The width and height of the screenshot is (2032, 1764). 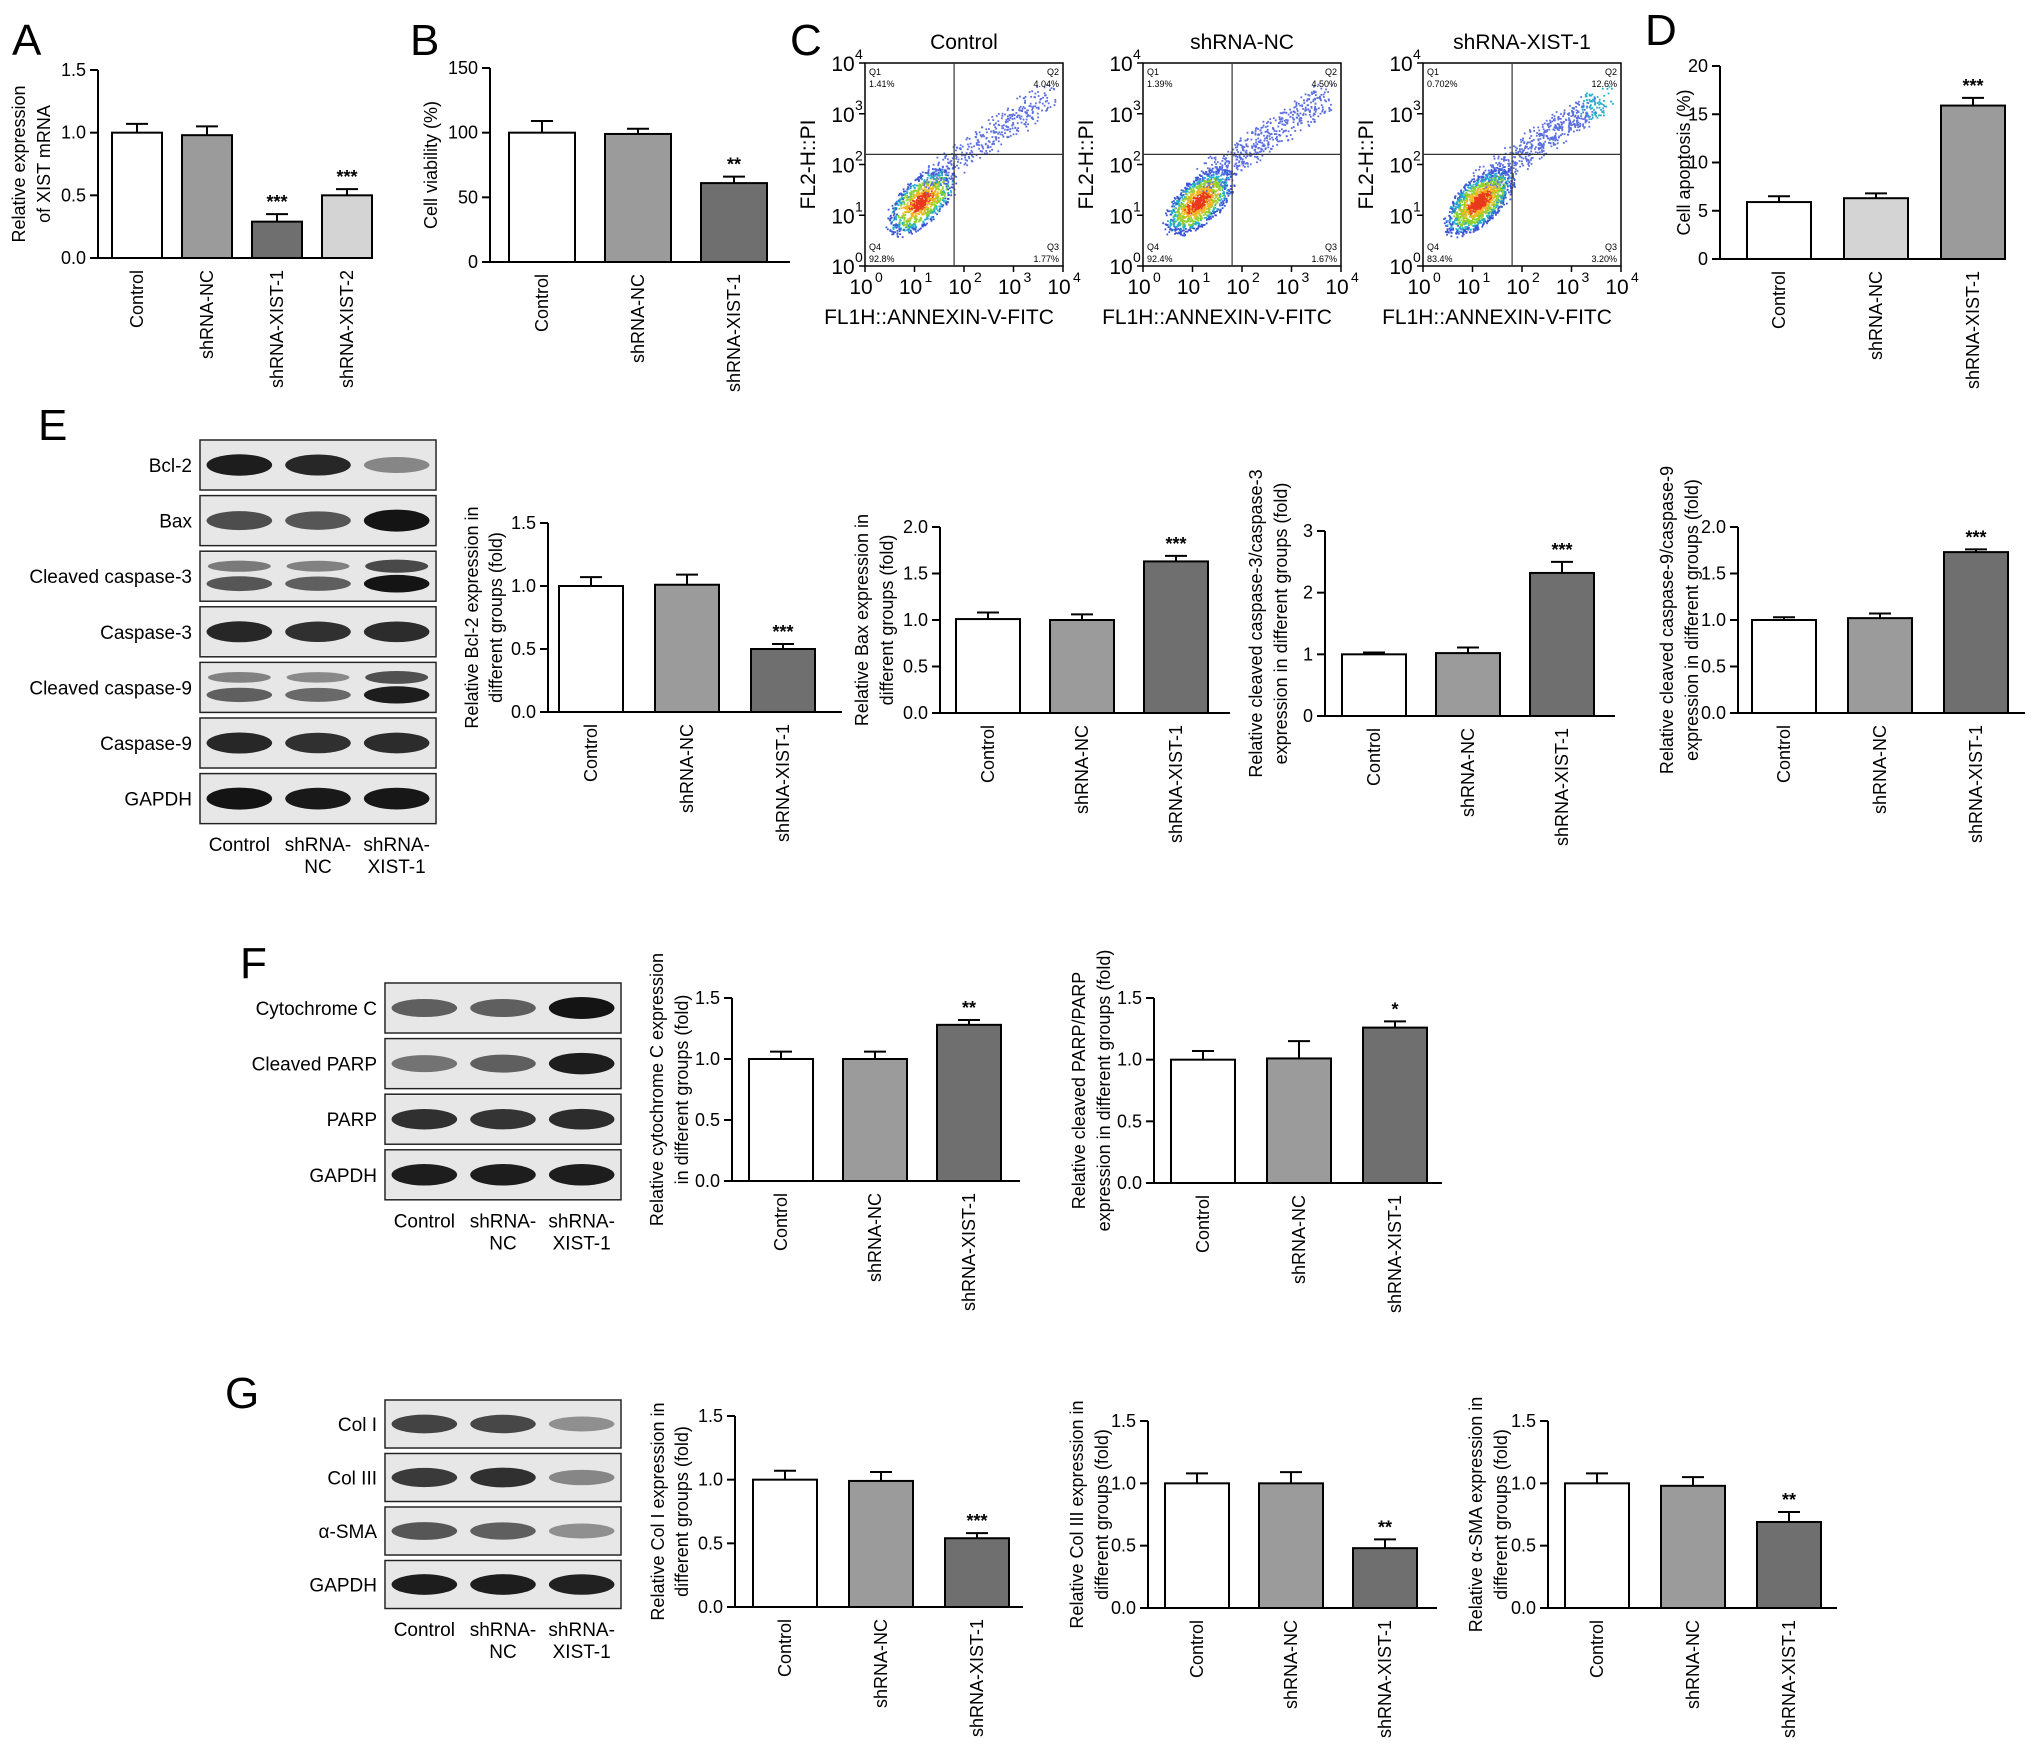 What do you see at coordinates (915, 667) in the screenshot?
I see `y-tick-label: 0.5` at bounding box center [915, 667].